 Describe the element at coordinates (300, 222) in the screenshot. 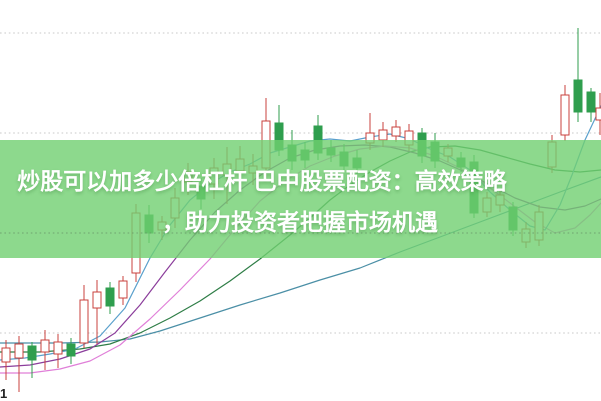

I see `headline-line2: ，助力投资者把握市场机遇` at that location.